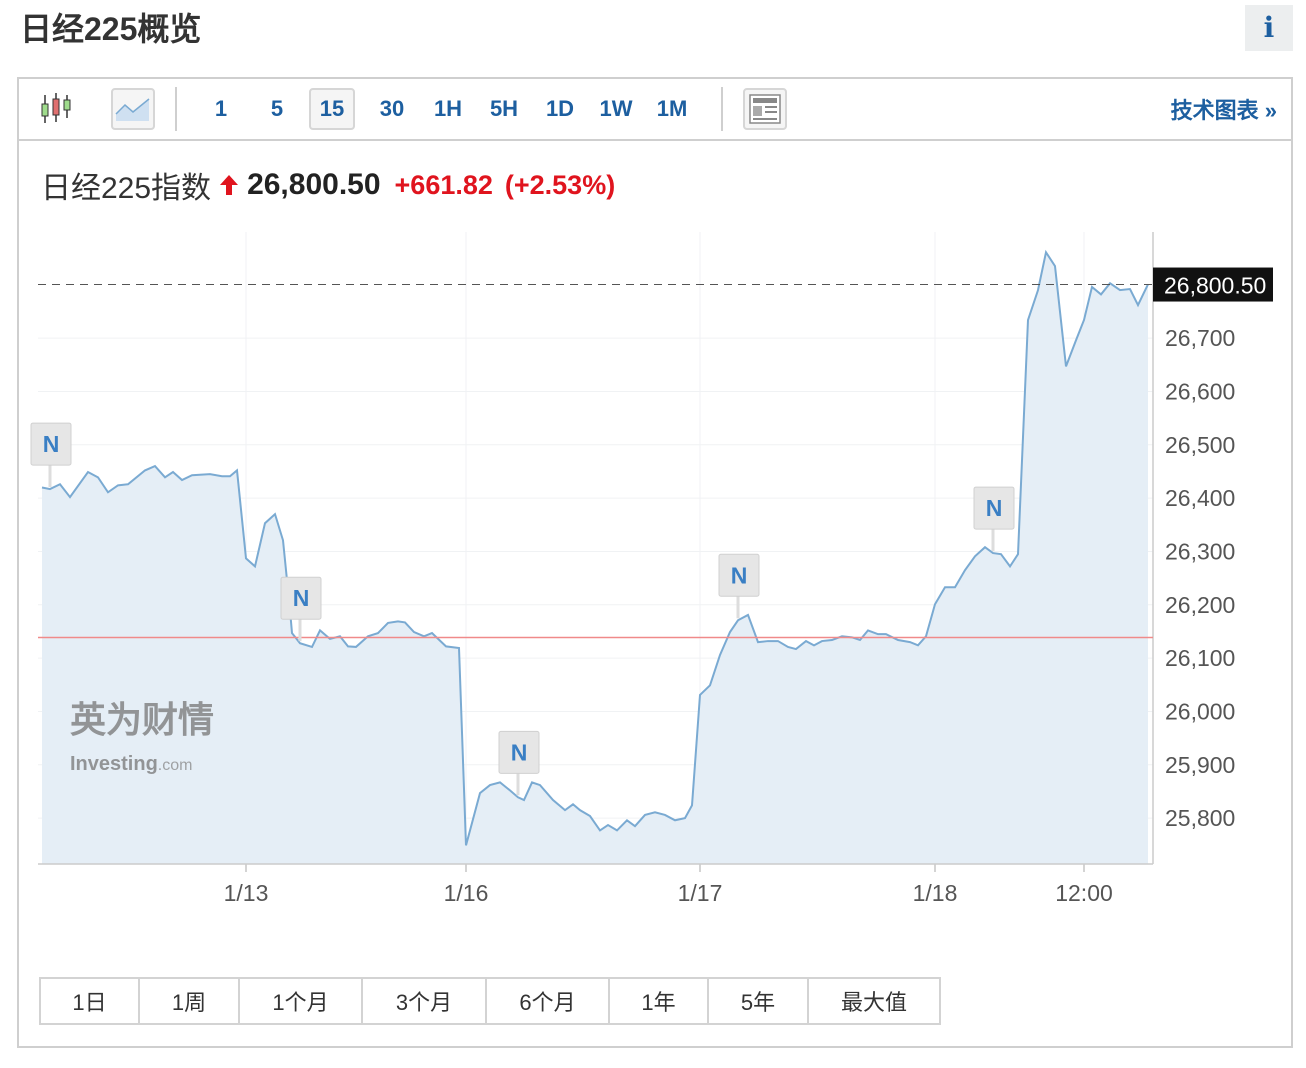  What do you see at coordinates (332, 109) in the screenshot?
I see `interval-15: 15` at bounding box center [332, 109].